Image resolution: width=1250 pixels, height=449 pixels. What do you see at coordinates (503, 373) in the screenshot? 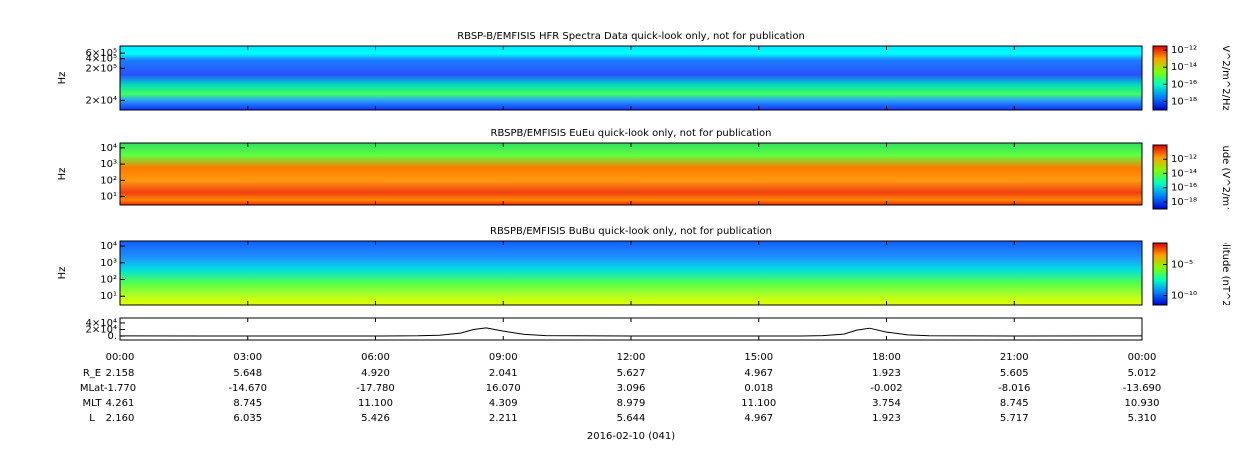
I see `ephemeris-value: 2.041` at bounding box center [503, 373].